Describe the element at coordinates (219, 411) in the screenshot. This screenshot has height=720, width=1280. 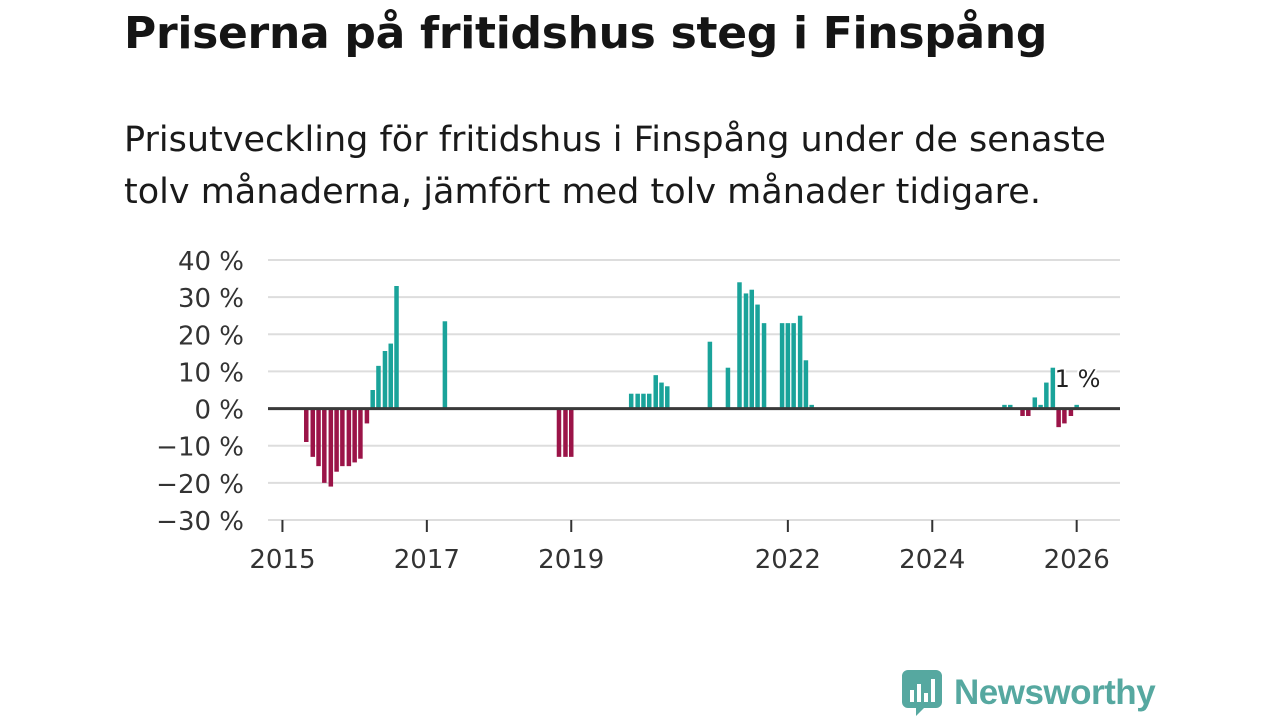
I see `y-tick-label: 0 %` at that location.